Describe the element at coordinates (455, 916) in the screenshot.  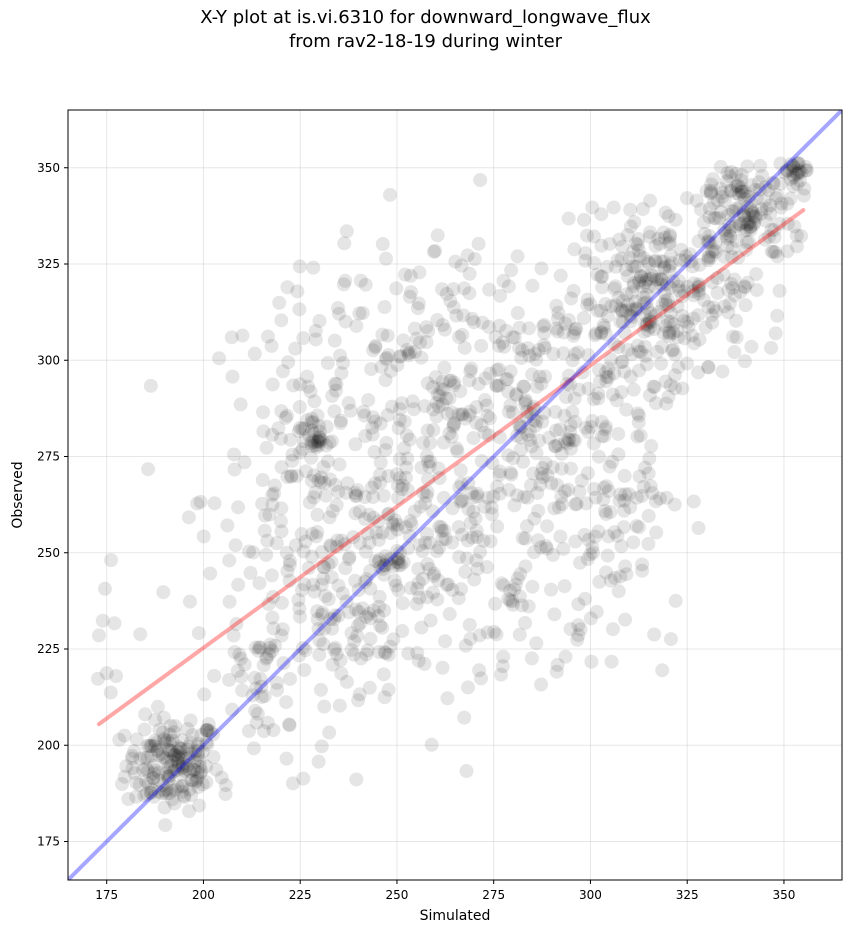
I see `x-axis-label: Simulated` at that location.